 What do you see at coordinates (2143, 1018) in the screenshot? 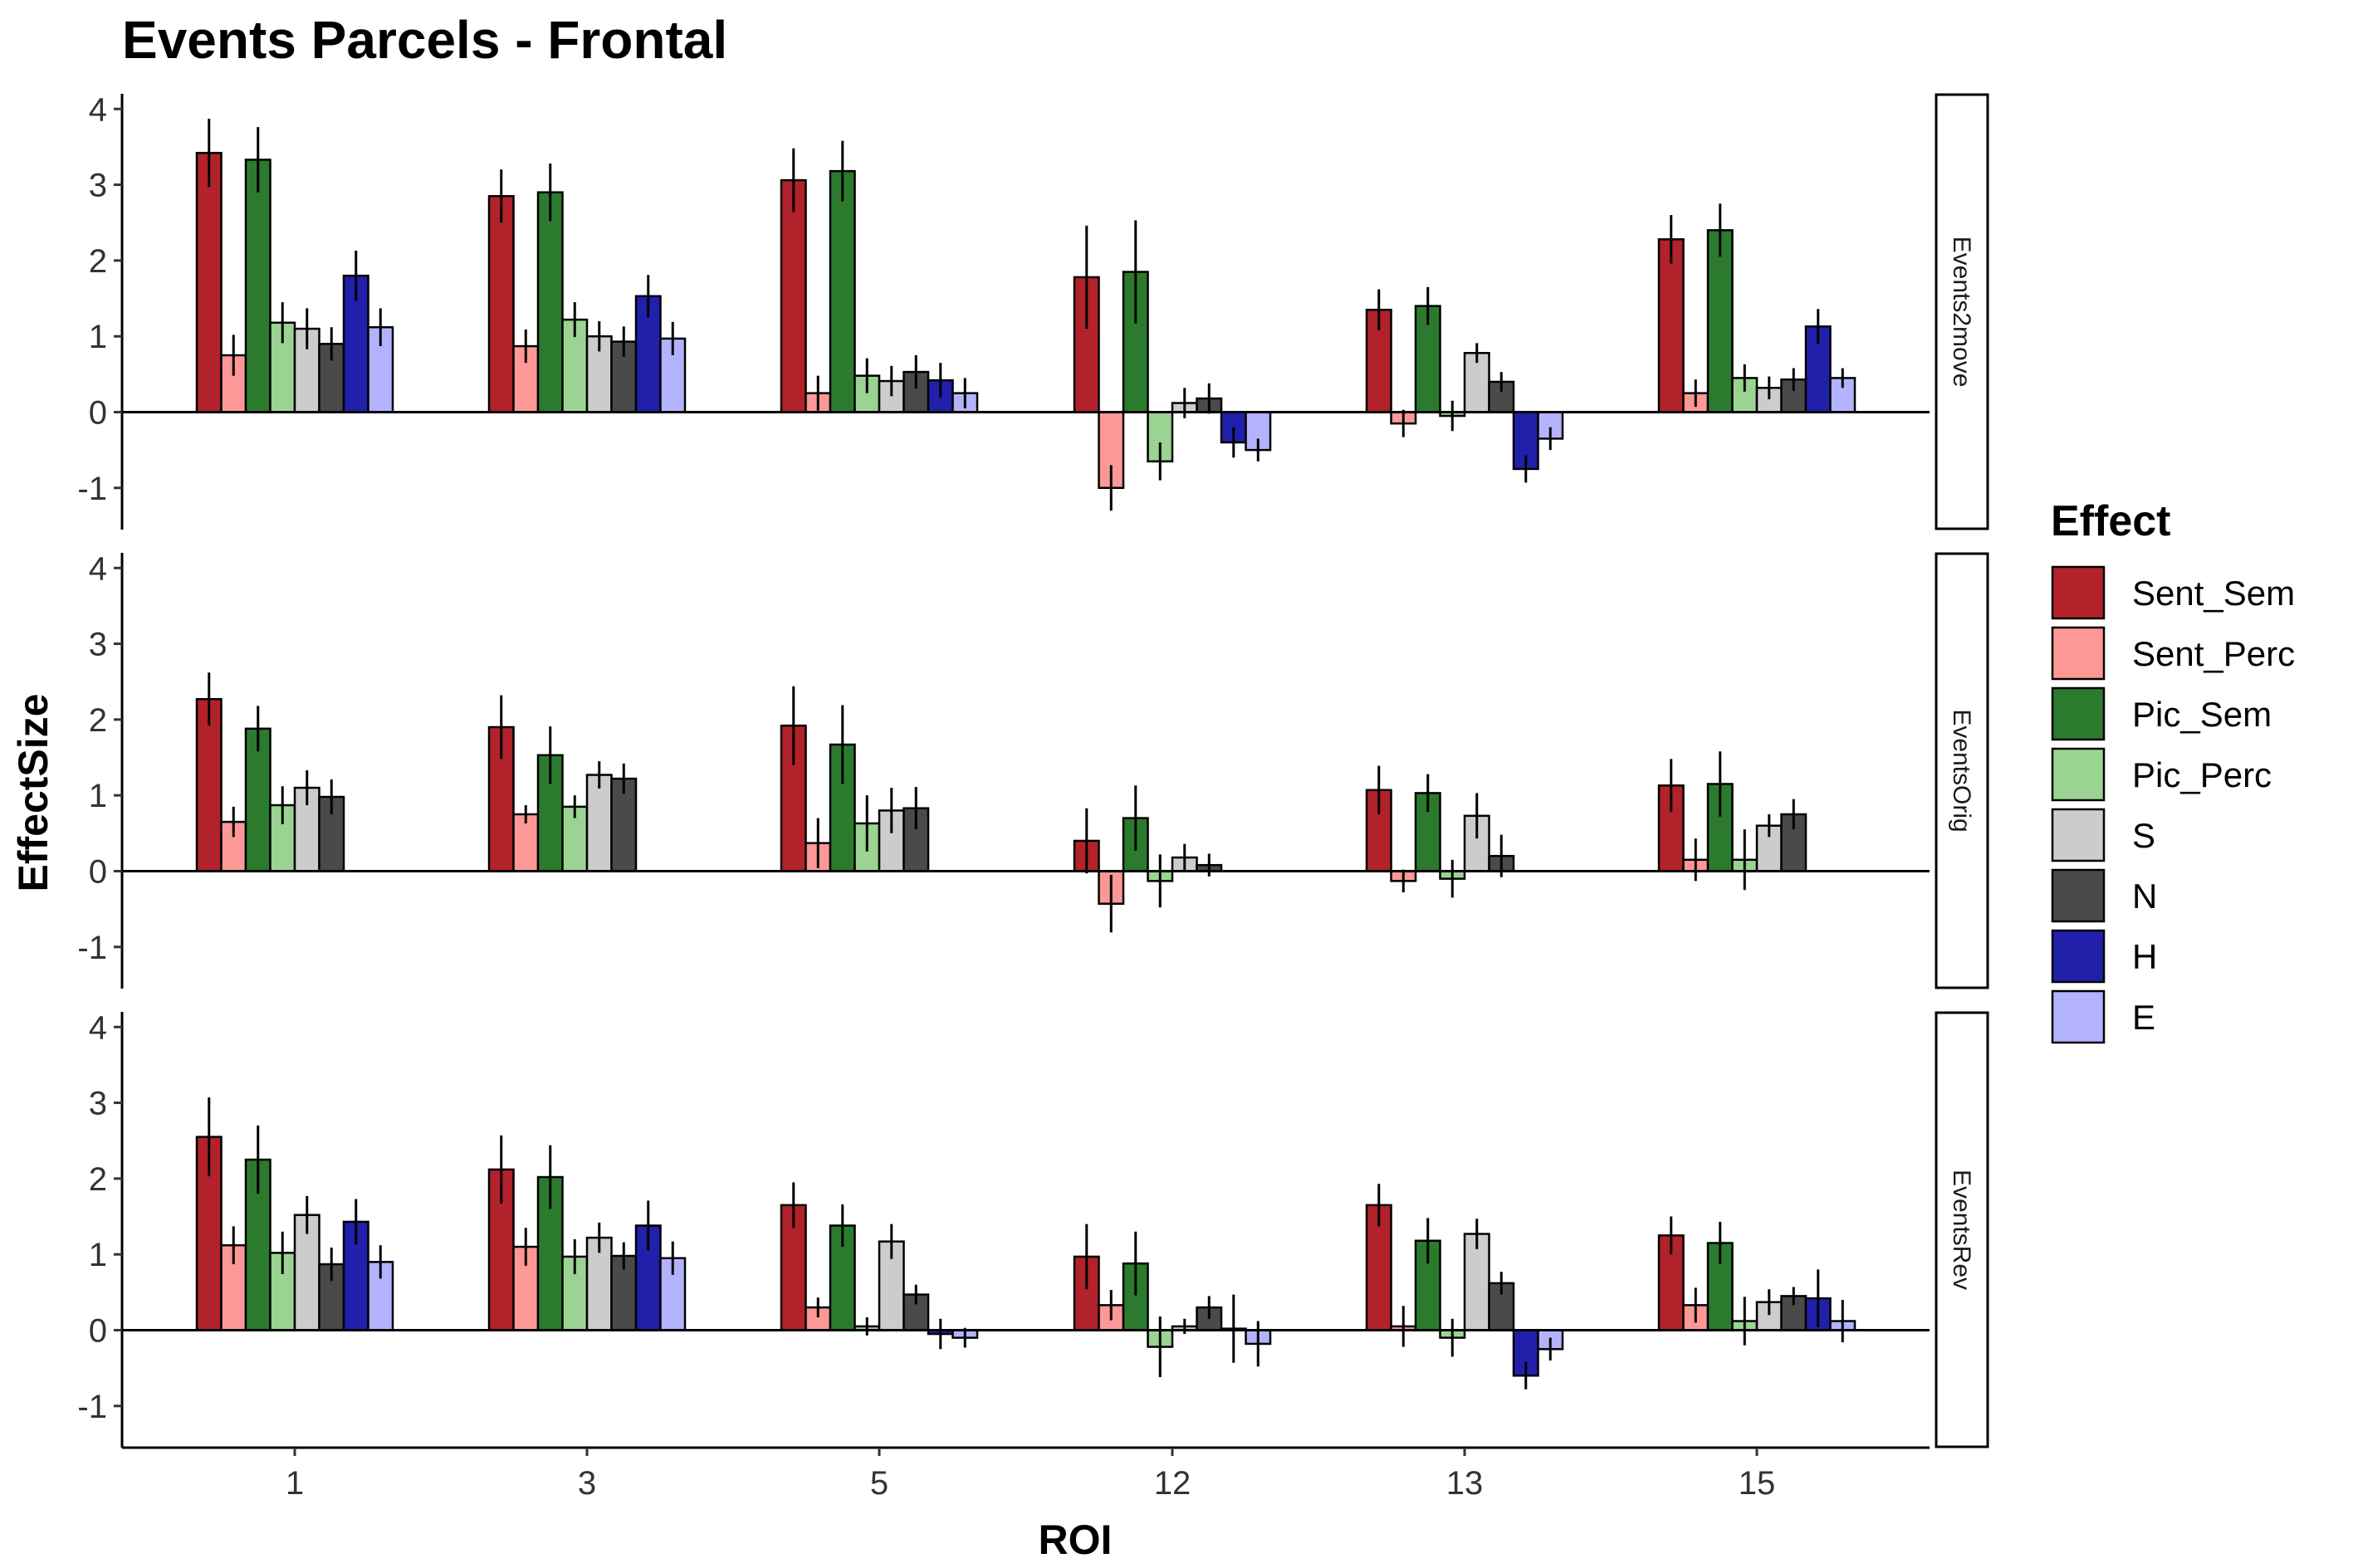
I see `legend-label: E` at bounding box center [2143, 1018].